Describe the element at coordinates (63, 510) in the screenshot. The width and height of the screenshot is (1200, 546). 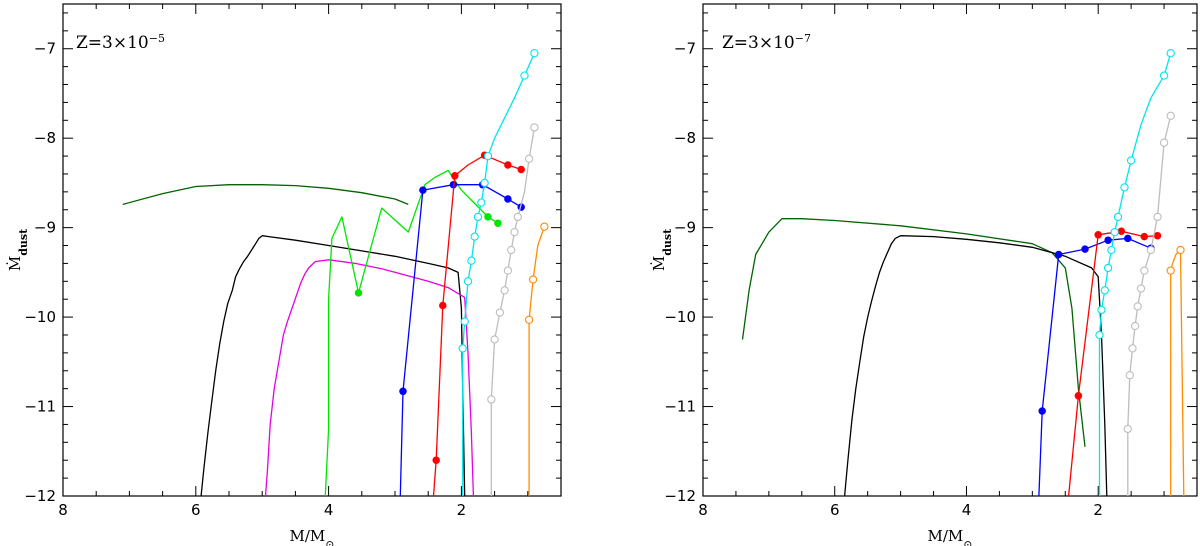
I see `x-tick-label: 8` at that location.